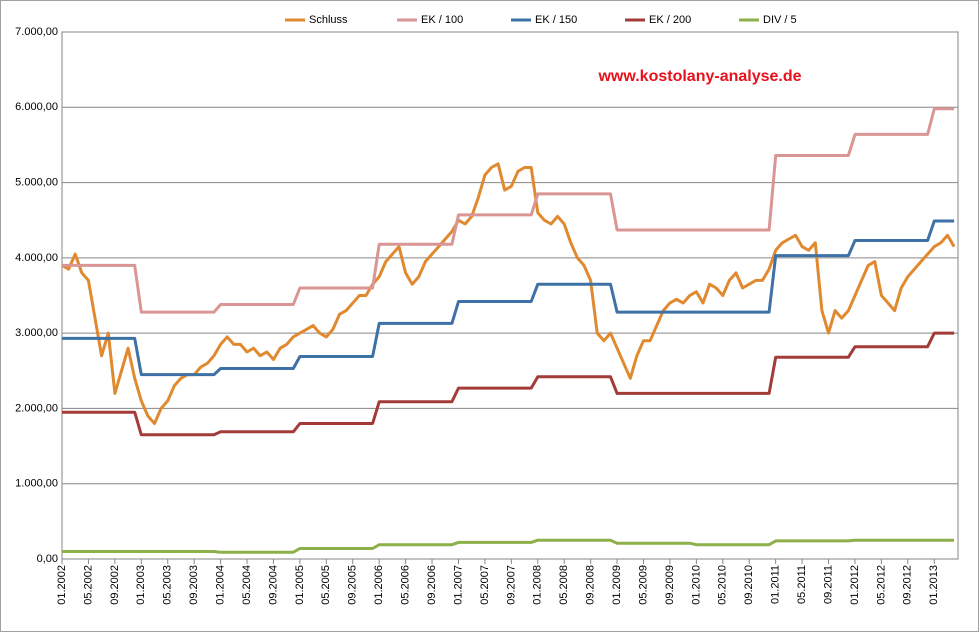  I want to click on x-tick-label: 01.2003, so click(141, 585).